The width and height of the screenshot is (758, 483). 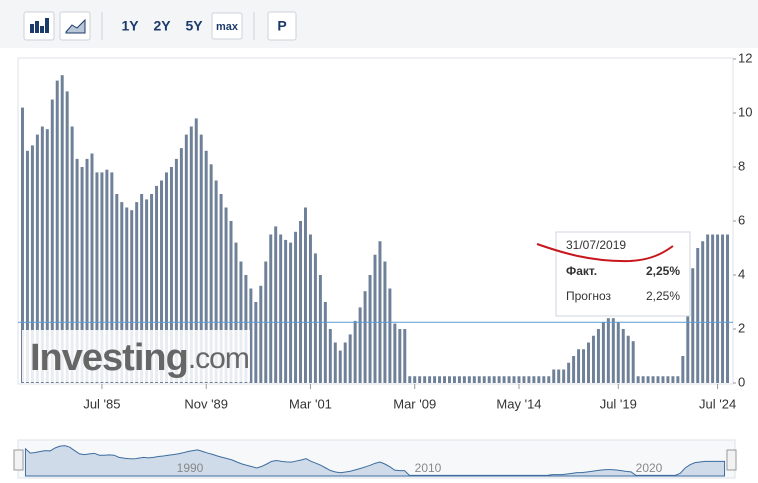 What do you see at coordinates (596, 245) in the screenshot?
I see `tooltip-date: 31/07/2019` at bounding box center [596, 245].